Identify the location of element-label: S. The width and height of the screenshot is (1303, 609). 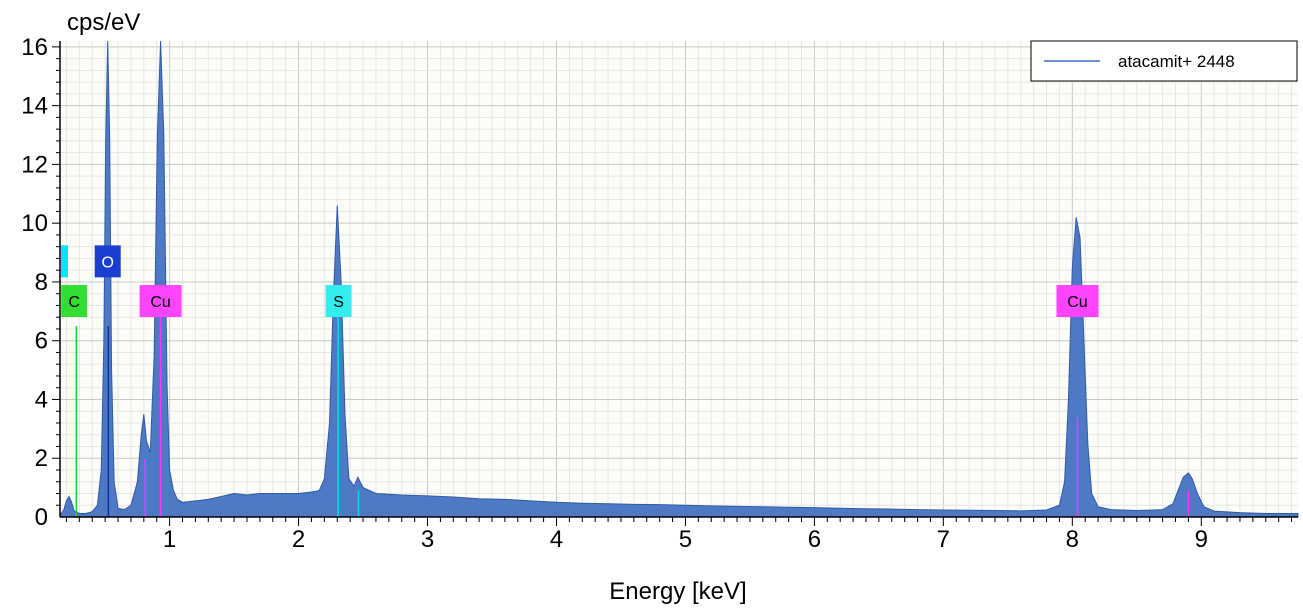
(338, 302).